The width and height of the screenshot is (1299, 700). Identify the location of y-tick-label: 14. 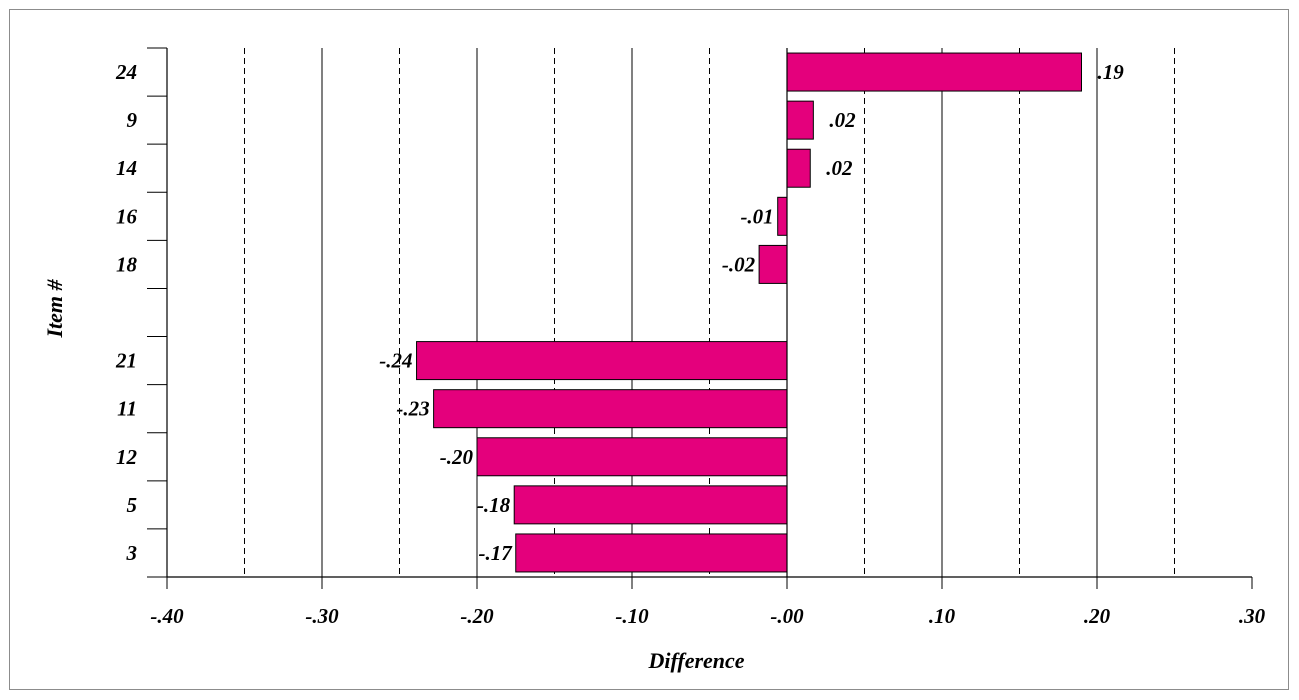
(126, 168).